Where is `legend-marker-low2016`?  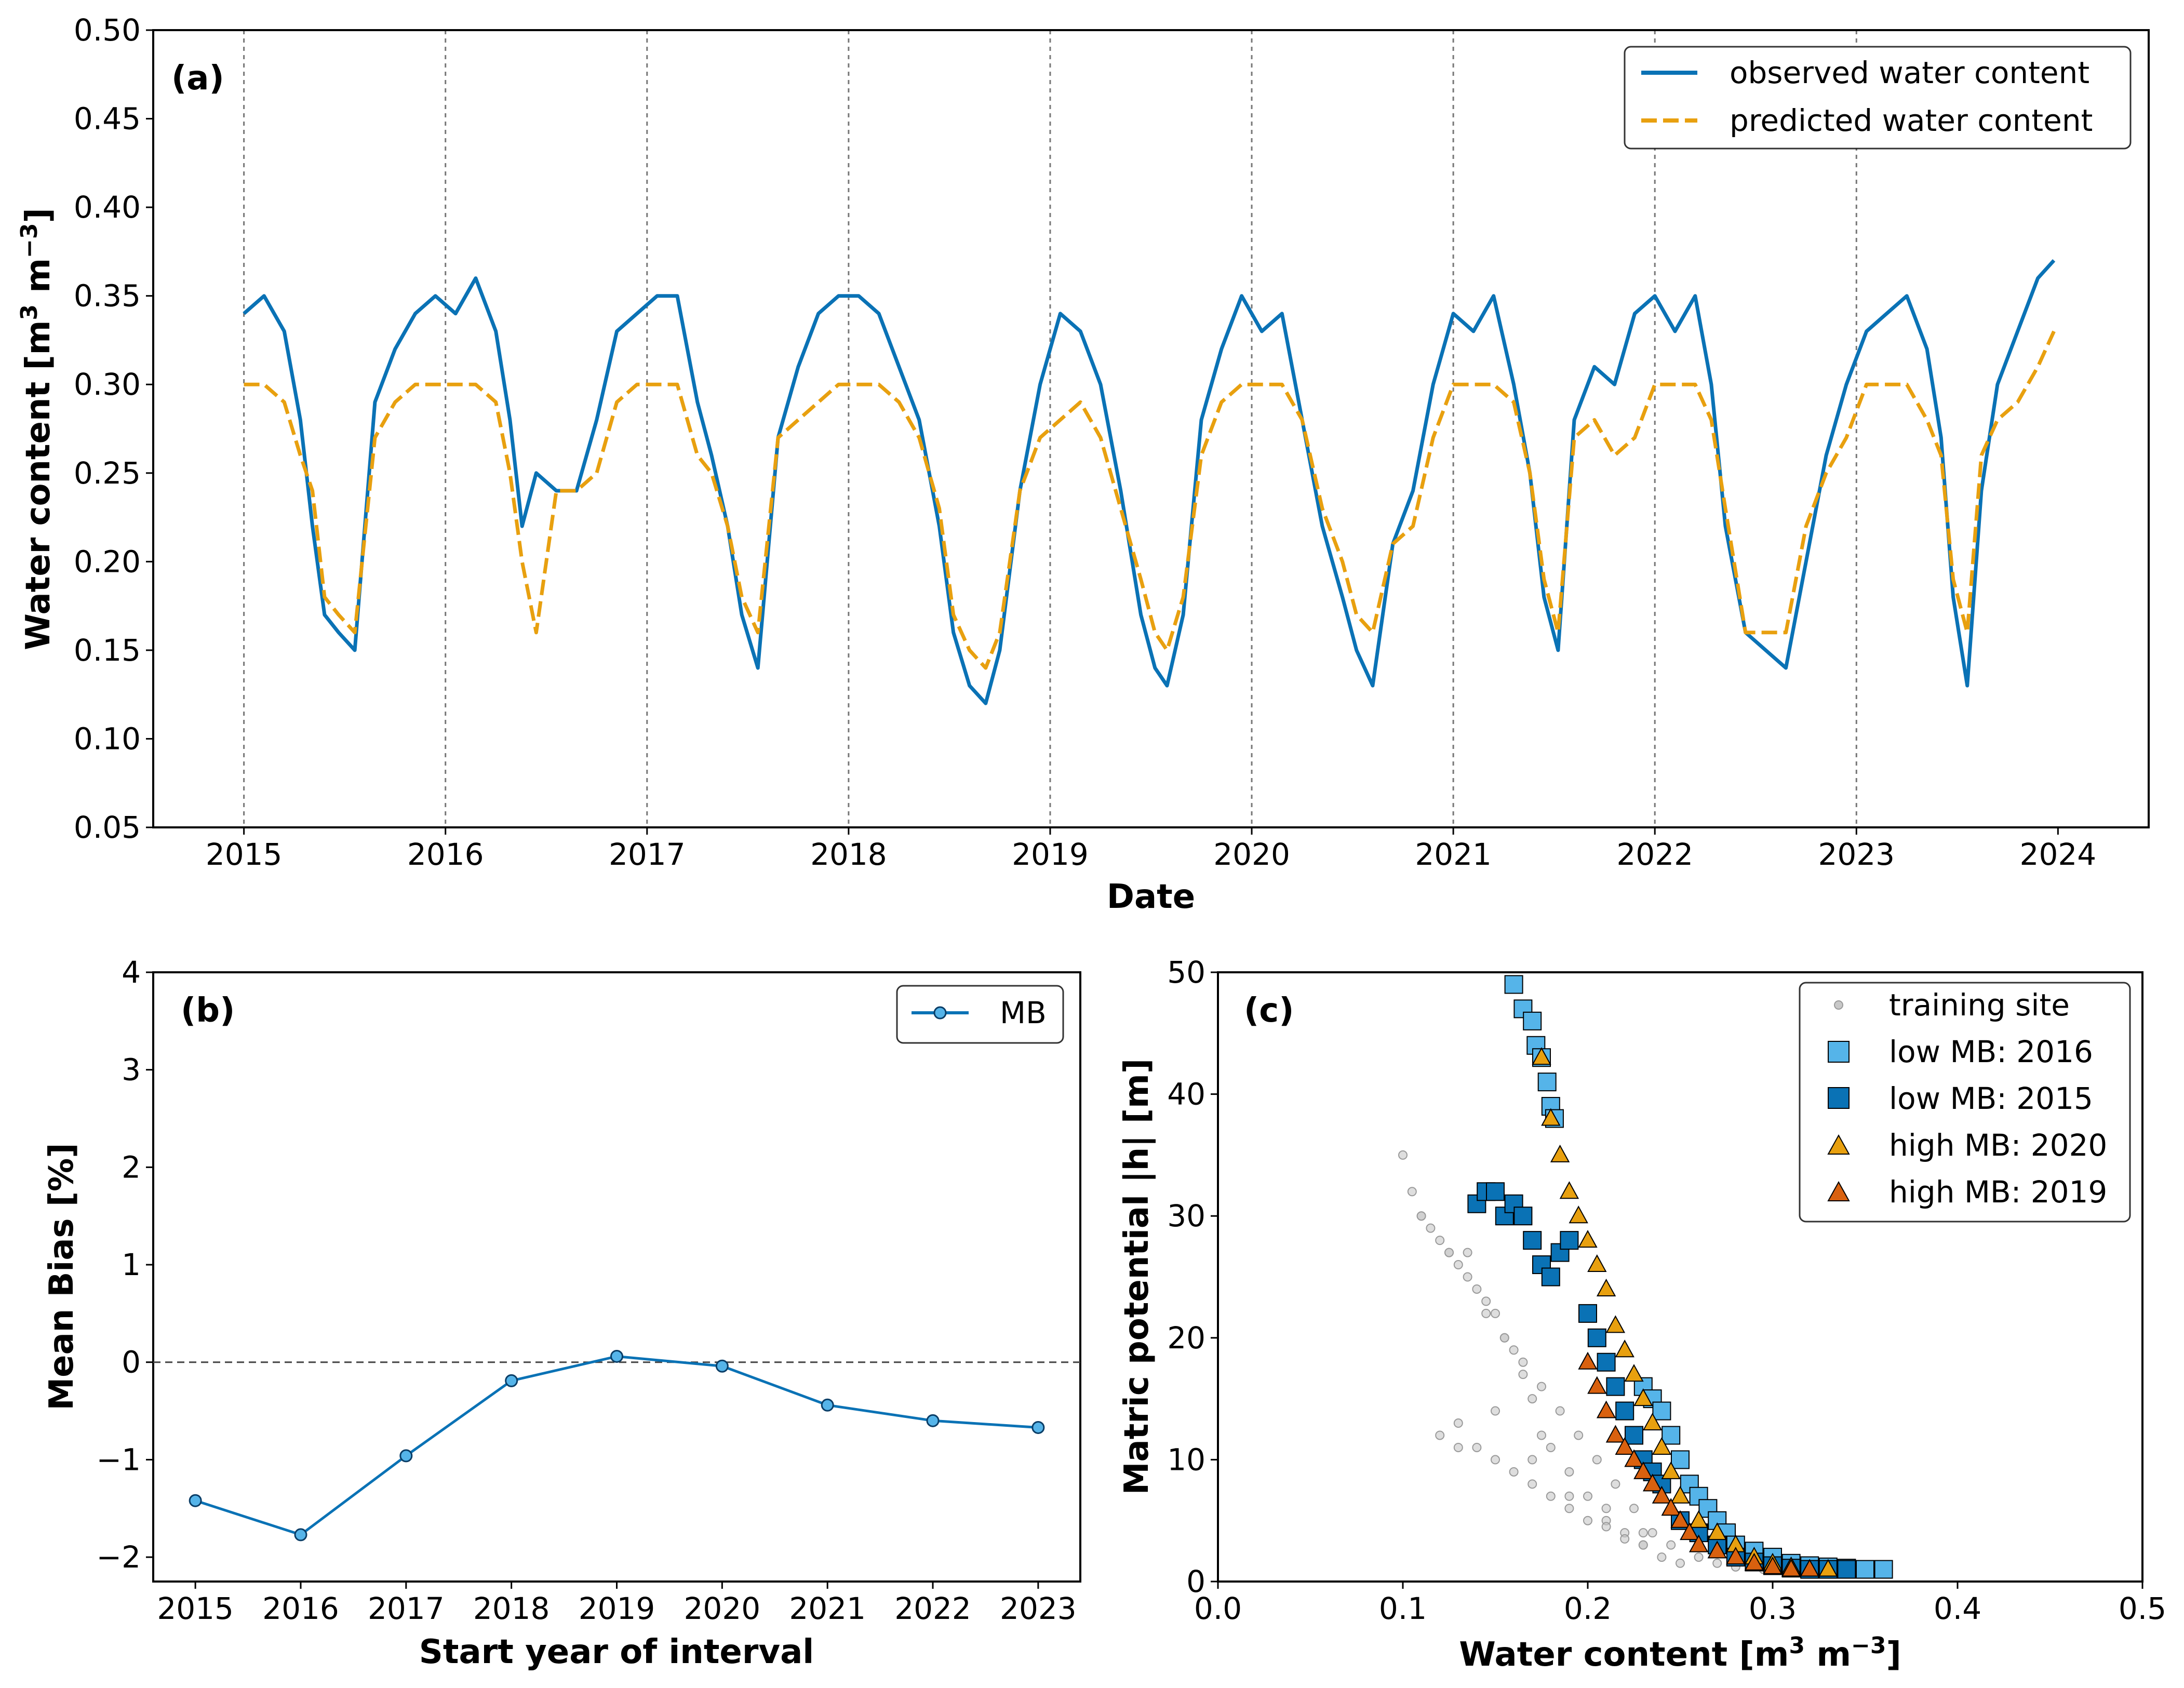 legend-marker-low2016 is located at coordinates (1839, 1052).